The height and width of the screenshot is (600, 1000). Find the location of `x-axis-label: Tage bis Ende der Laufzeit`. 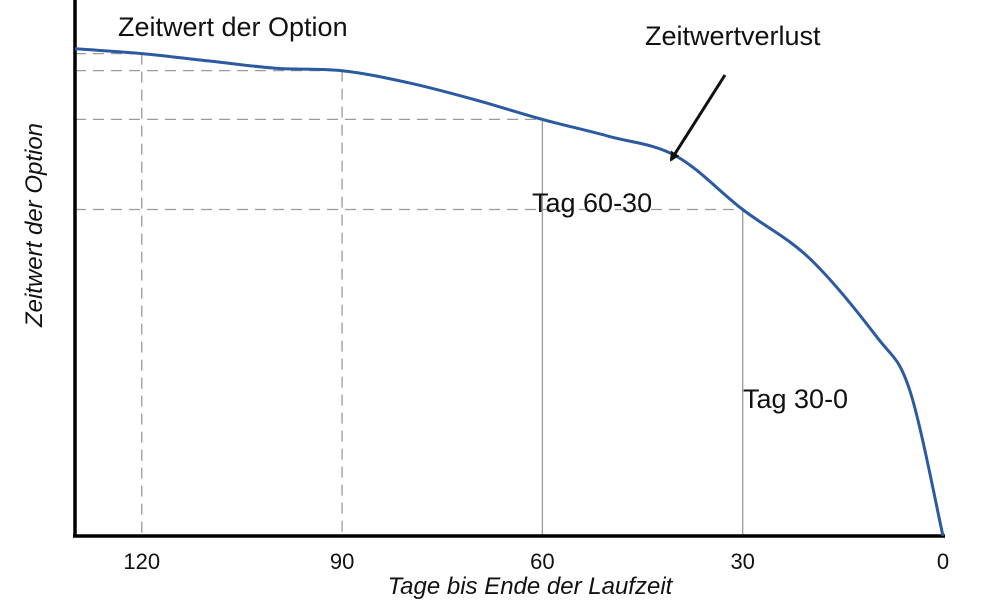

x-axis-label: Tage bis Ende der Laufzeit is located at coordinates (531, 586).